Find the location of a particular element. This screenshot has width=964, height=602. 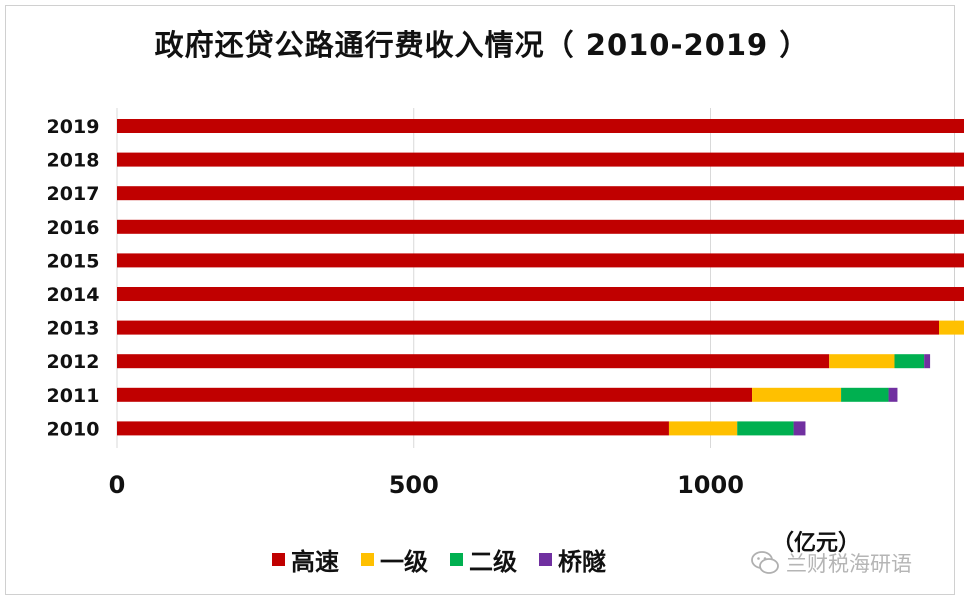

legend-item-class-two: 二级 is located at coordinates (483, 559).